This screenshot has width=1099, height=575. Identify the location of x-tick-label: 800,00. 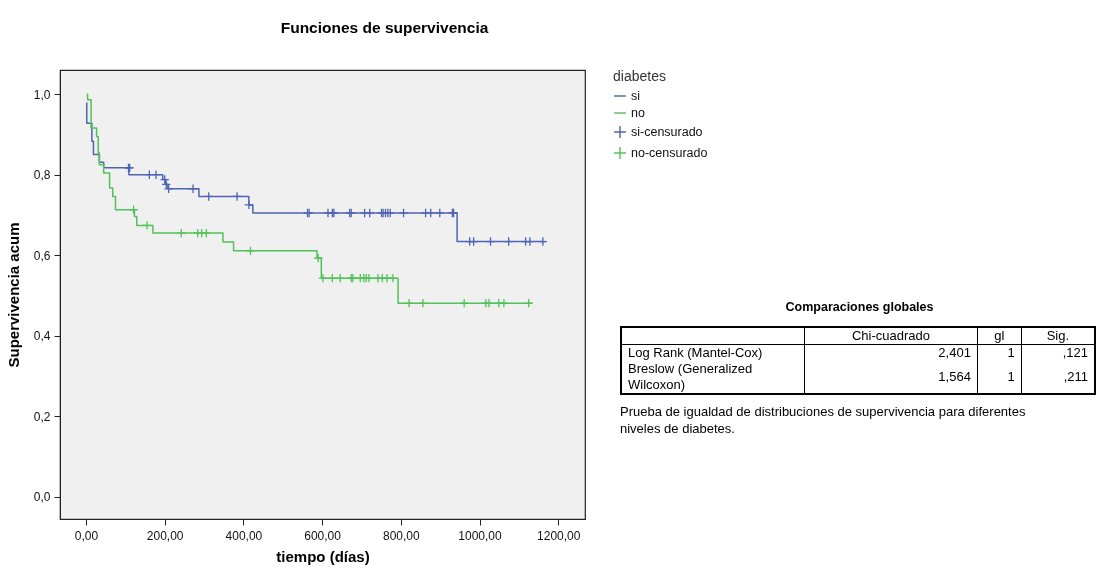
(401, 535).